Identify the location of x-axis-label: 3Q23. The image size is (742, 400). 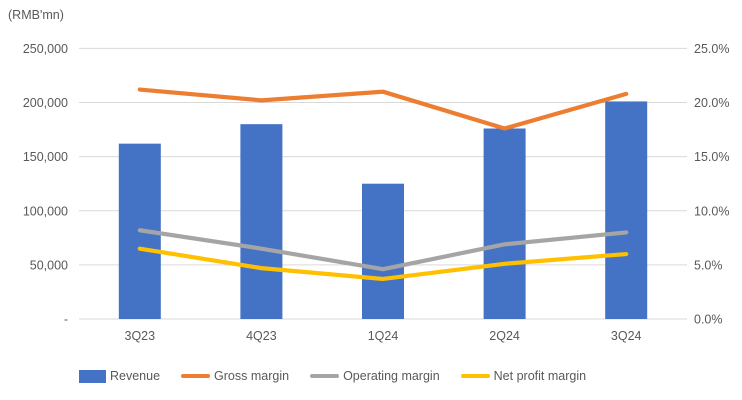
(140, 336).